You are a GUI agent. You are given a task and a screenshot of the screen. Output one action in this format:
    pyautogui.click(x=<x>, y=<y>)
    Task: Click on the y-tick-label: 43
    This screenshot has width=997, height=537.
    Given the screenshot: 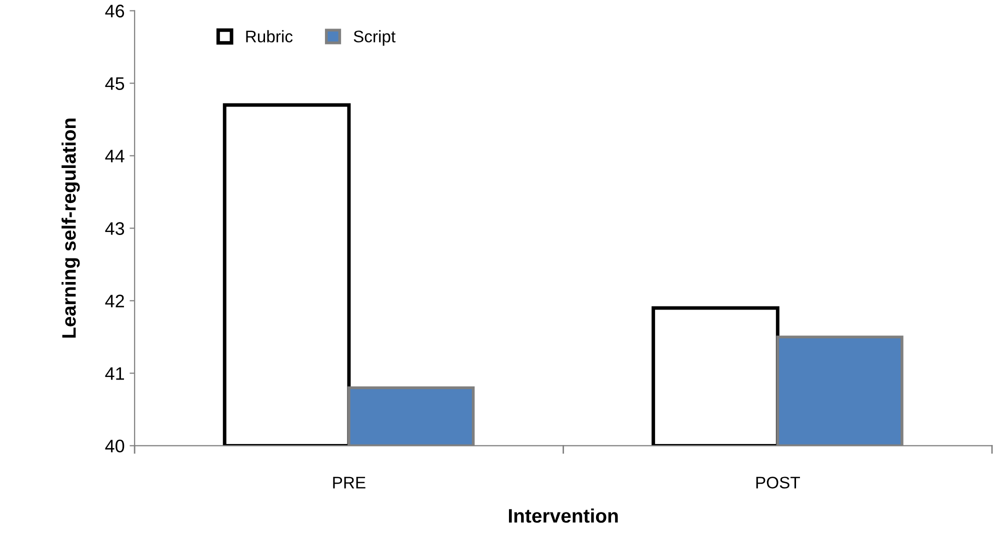 What is the action you would take?
    pyautogui.click(x=114, y=228)
    